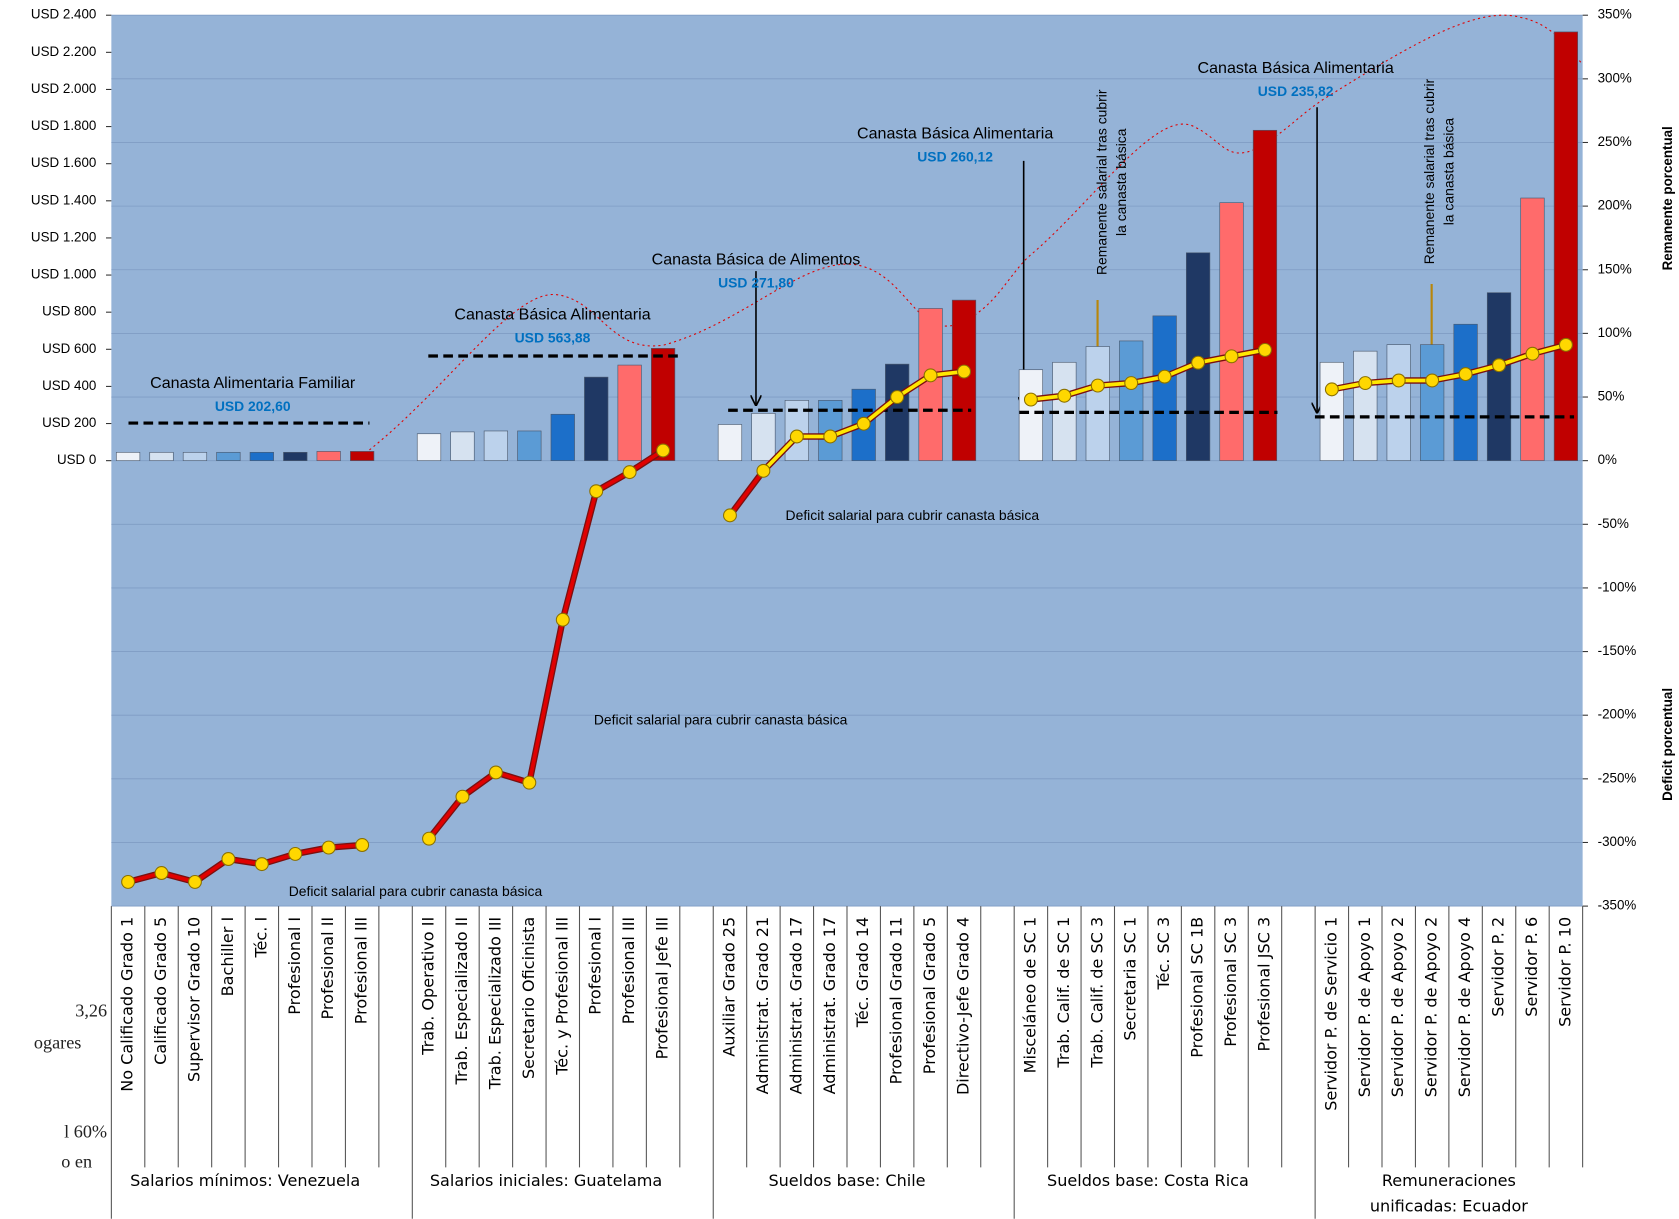 This screenshot has width=1679, height=1219. What do you see at coordinates (1063, 993) in the screenshot?
I see `x-tick-label: Trab. Calif. de SC 1` at bounding box center [1063, 993].